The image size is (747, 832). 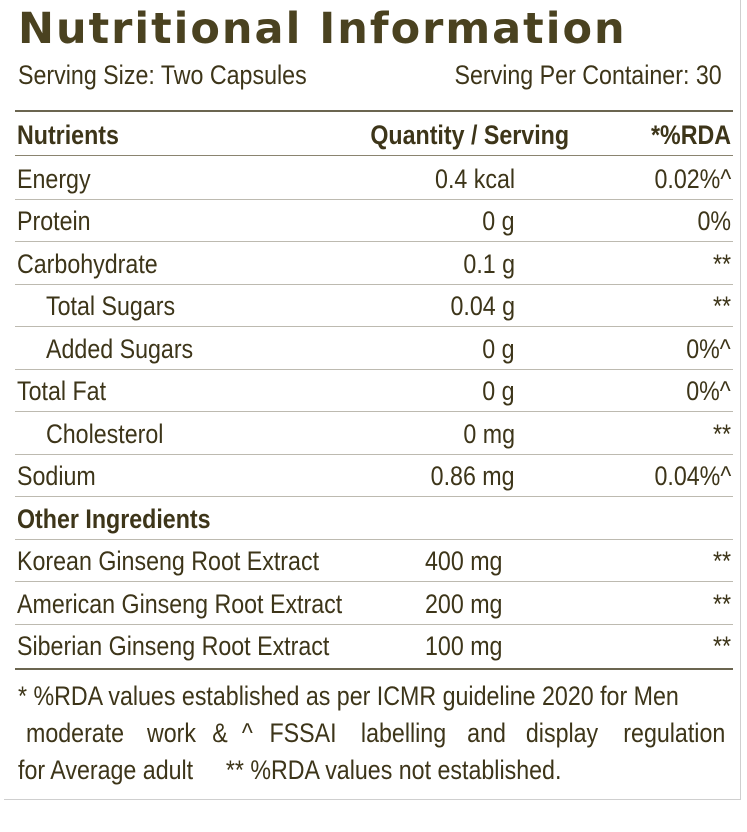 What do you see at coordinates (473, 476) in the screenshot?
I see `nutrient-quantity: 0.86 mg` at bounding box center [473, 476].